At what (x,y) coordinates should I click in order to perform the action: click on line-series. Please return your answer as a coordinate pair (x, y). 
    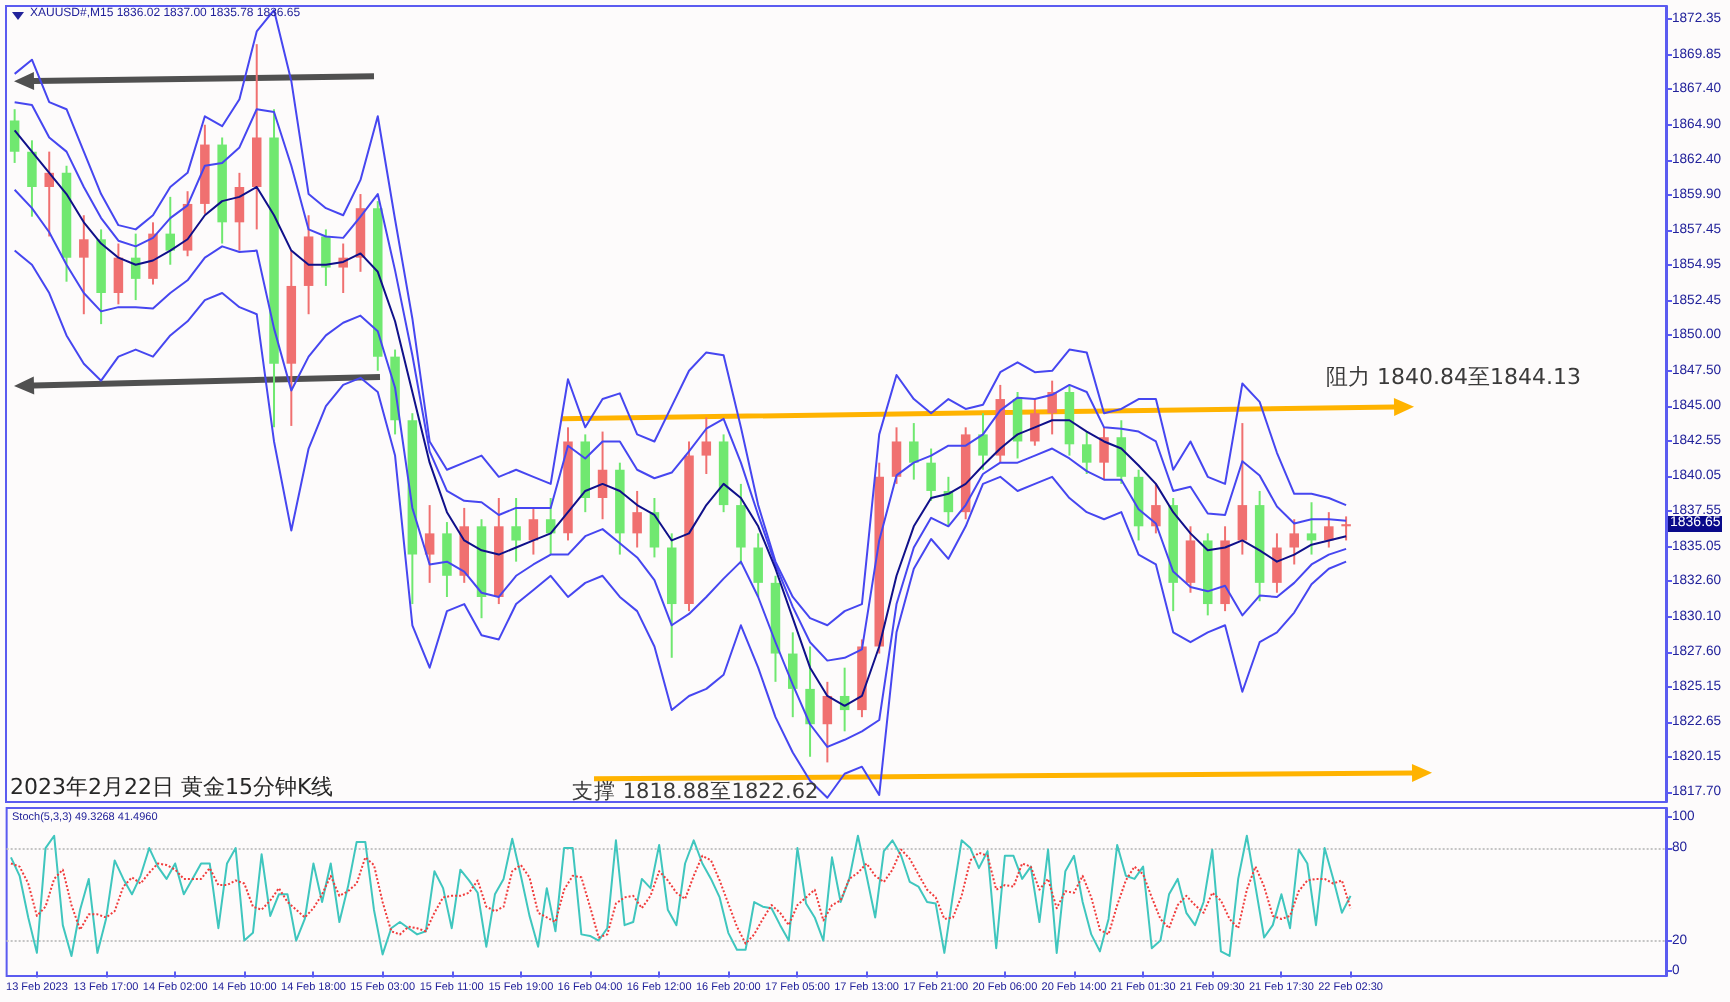
    Looking at the image, I should click on (680, 895).